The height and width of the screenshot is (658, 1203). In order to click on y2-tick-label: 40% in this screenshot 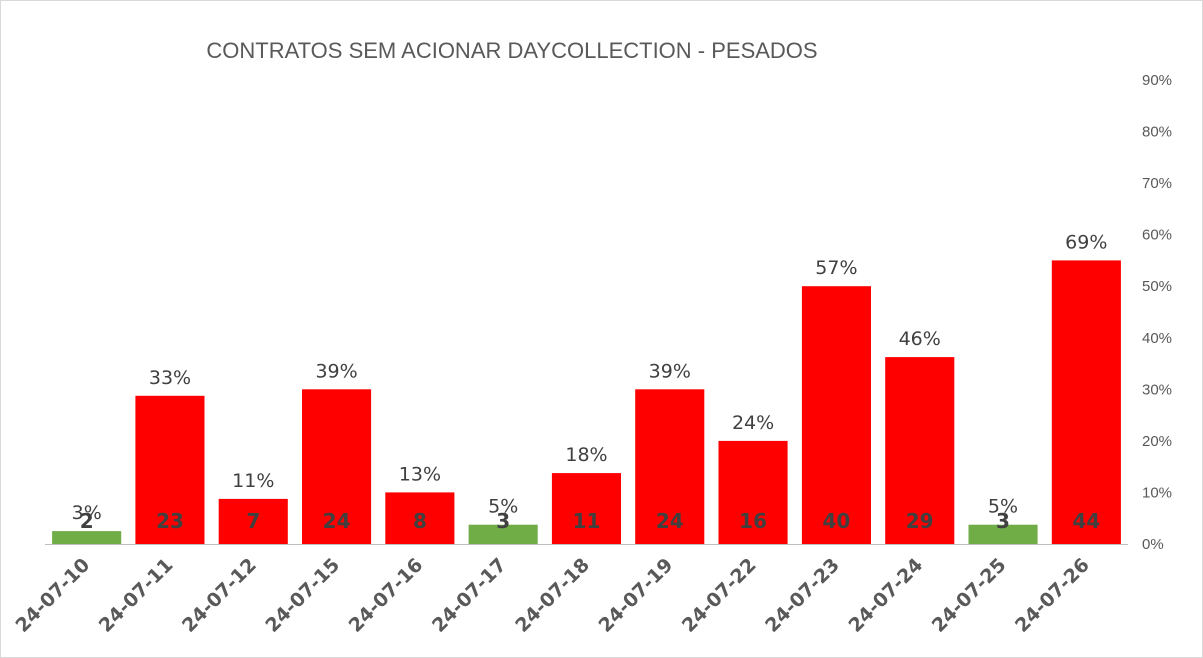, I will do `click(1157, 338)`.